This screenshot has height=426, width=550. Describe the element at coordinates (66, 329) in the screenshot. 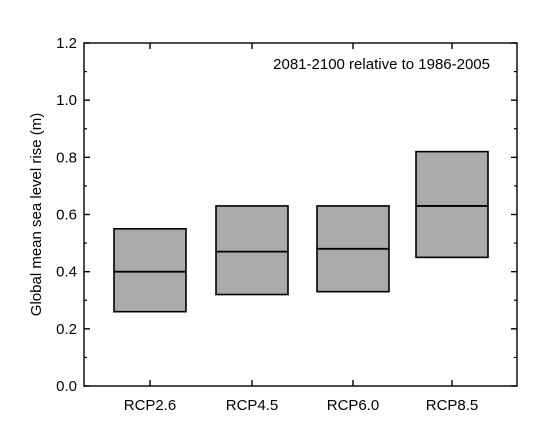

I see `y-tick-label: 0.2` at that location.